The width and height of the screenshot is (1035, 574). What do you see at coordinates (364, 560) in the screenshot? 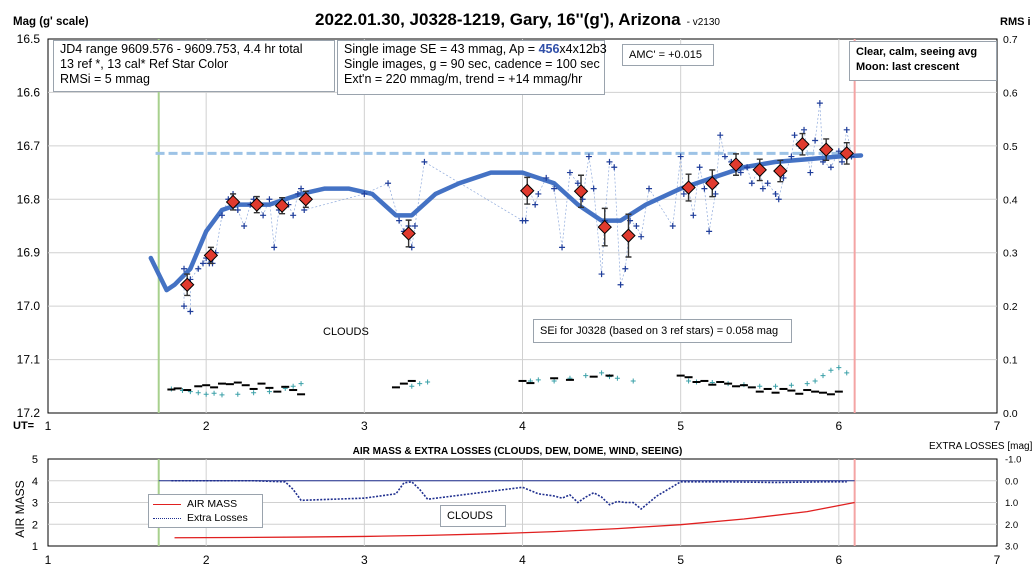
I see `lower-x-tick-label: 3` at bounding box center [364, 560].